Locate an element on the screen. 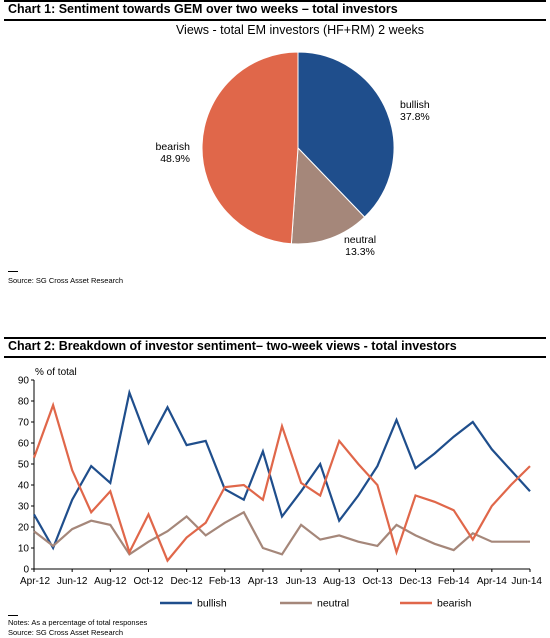  x-tick-label: Dec-13 is located at coordinates (415, 581).